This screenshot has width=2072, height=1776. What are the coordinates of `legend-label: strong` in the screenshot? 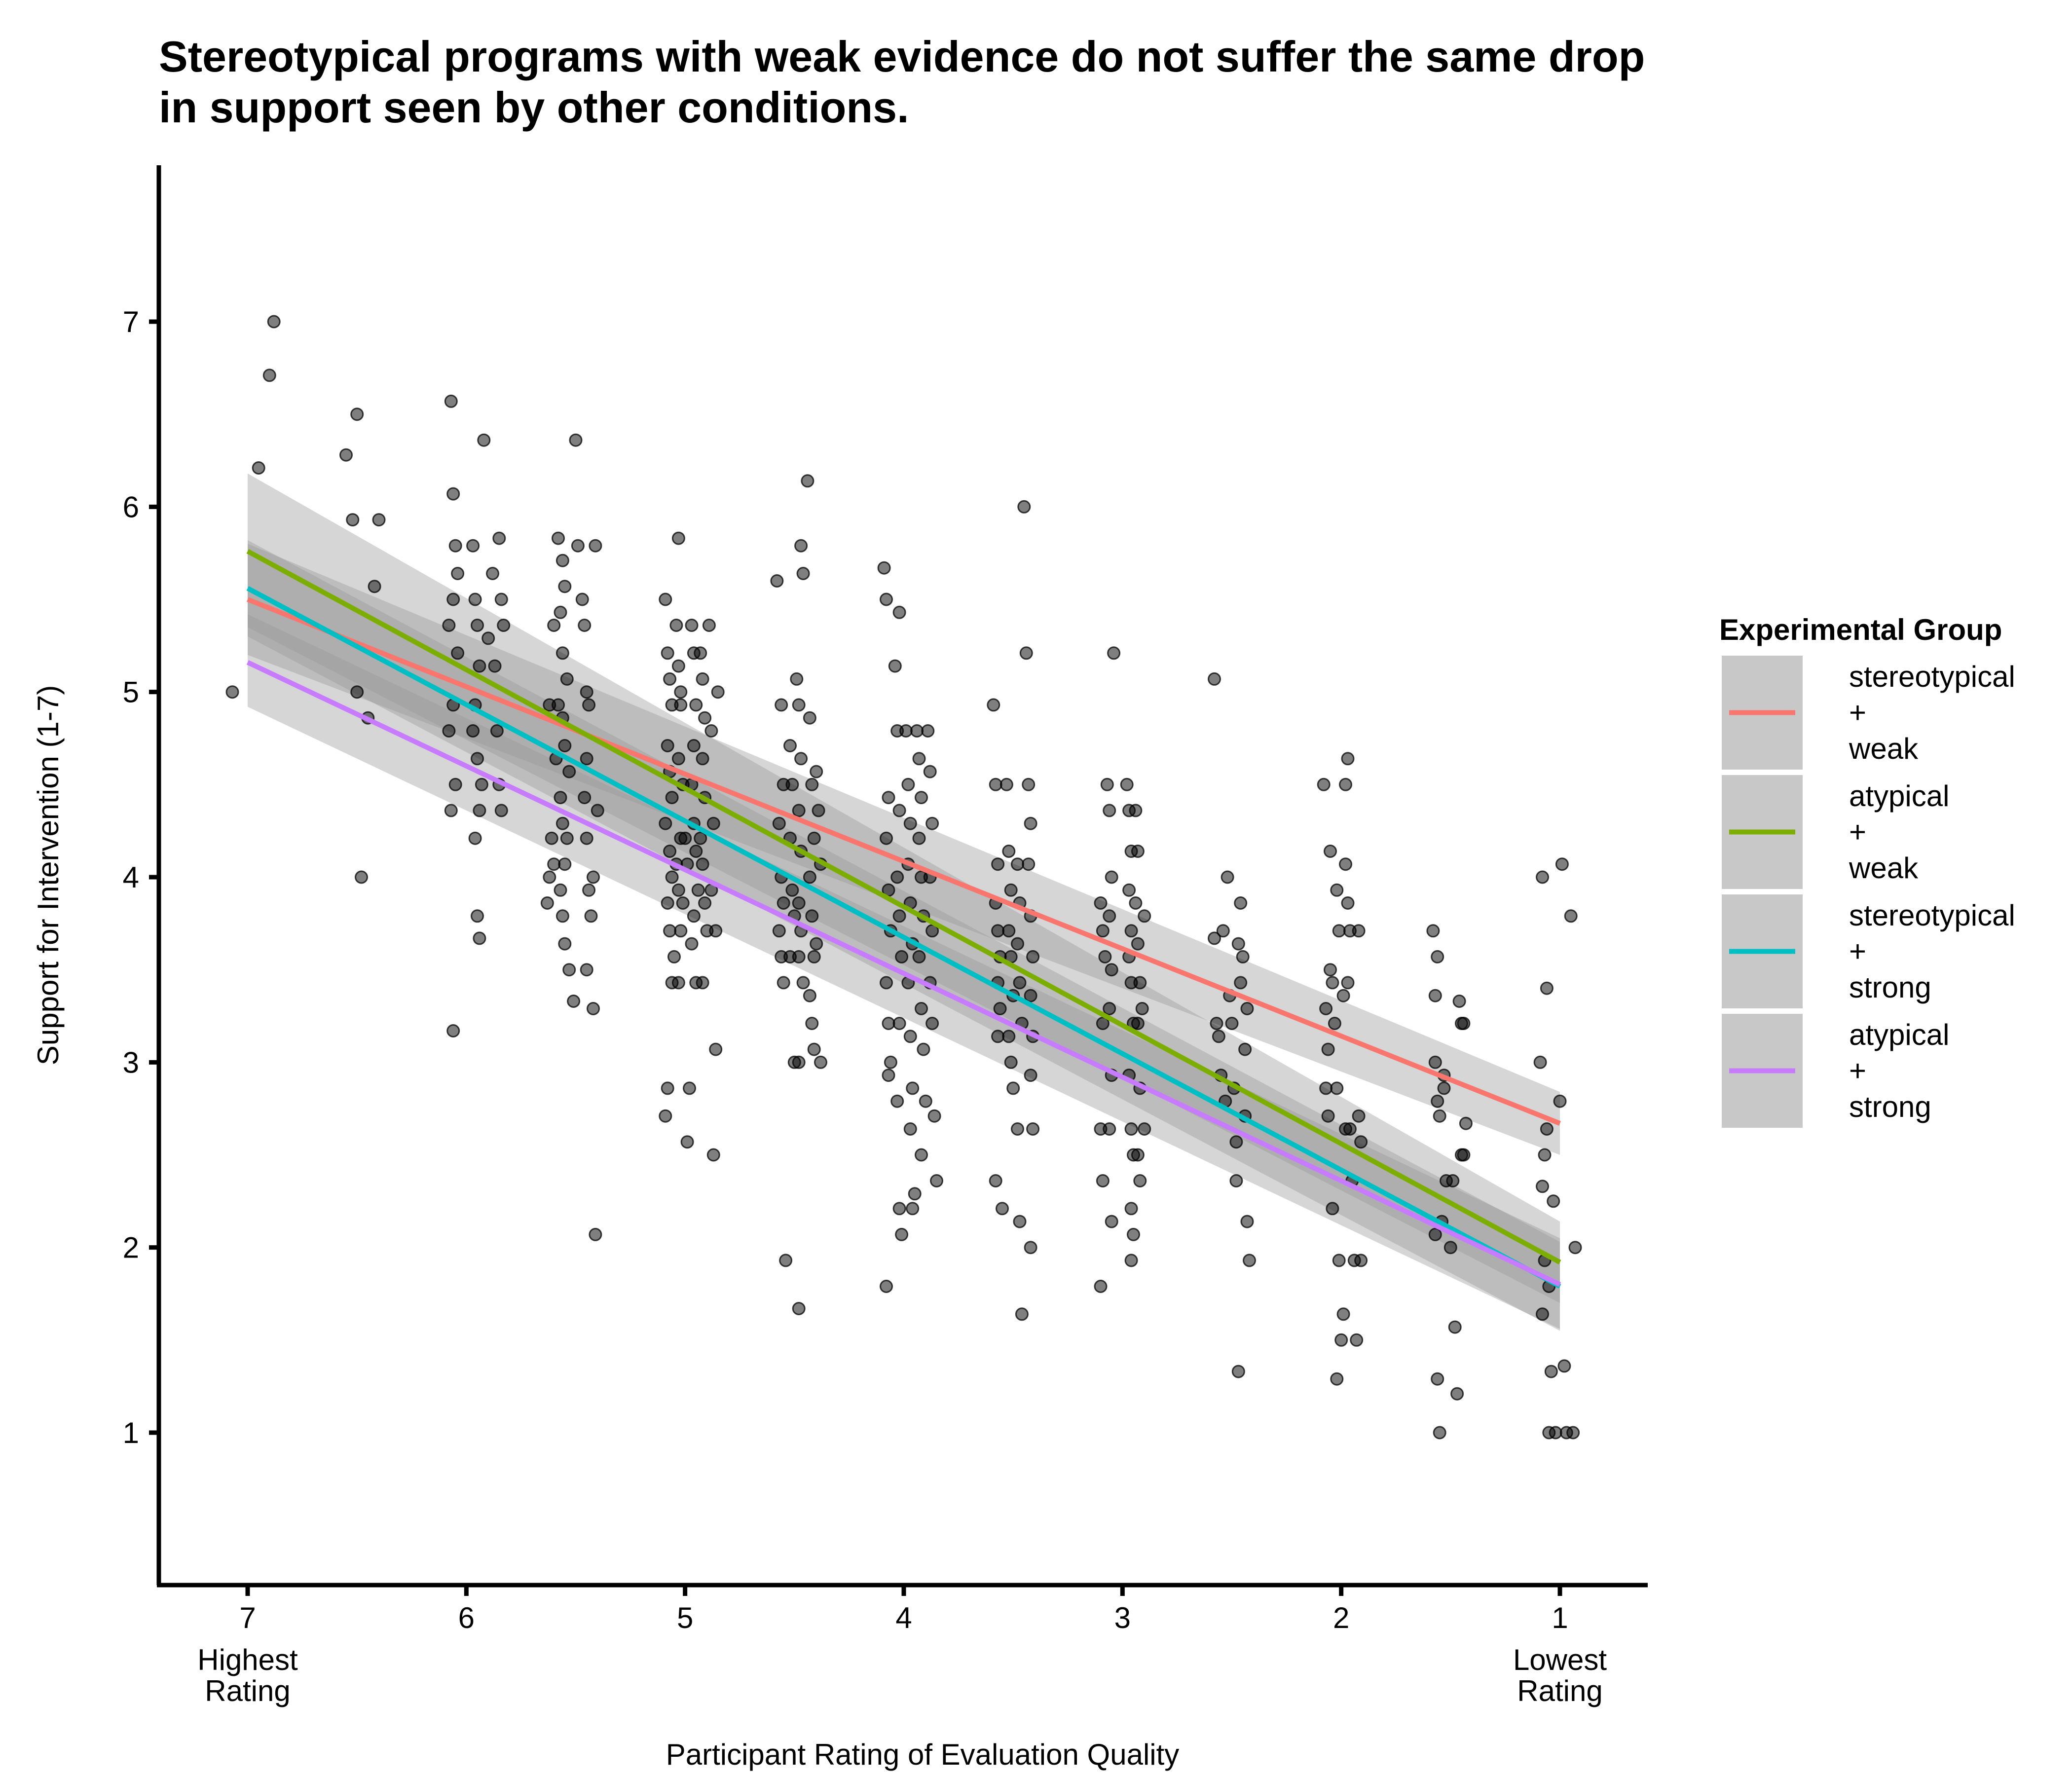 It's located at (1890, 1106).